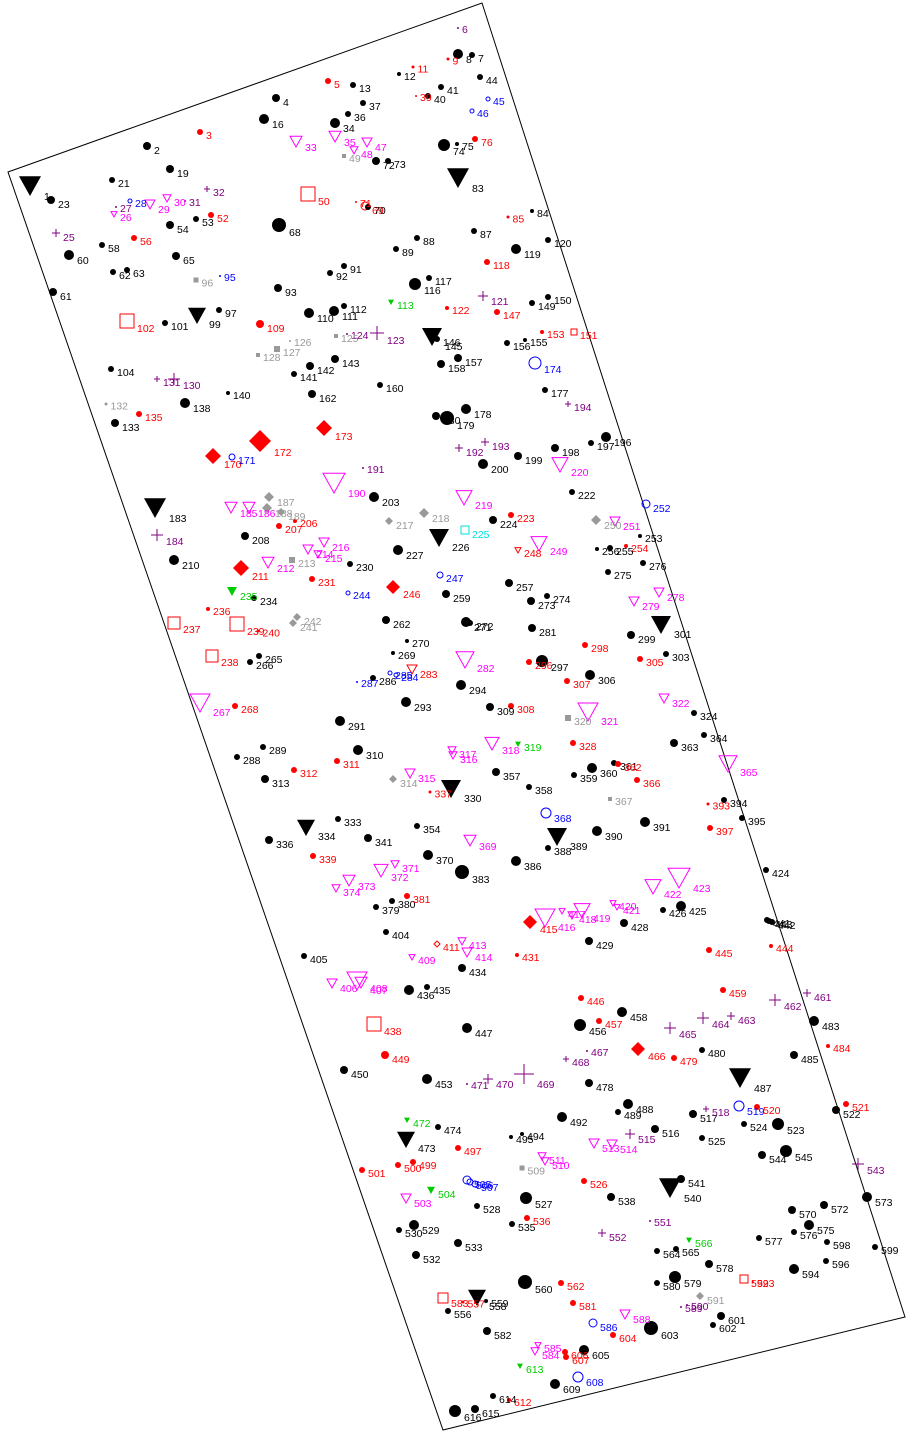 Image resolution: width=908 pixels, height=1431 pixels. What do you see at coordinates (391, 503) in the screenshot?
I see `point-label-203: 203` at bounding box center [391, 503].